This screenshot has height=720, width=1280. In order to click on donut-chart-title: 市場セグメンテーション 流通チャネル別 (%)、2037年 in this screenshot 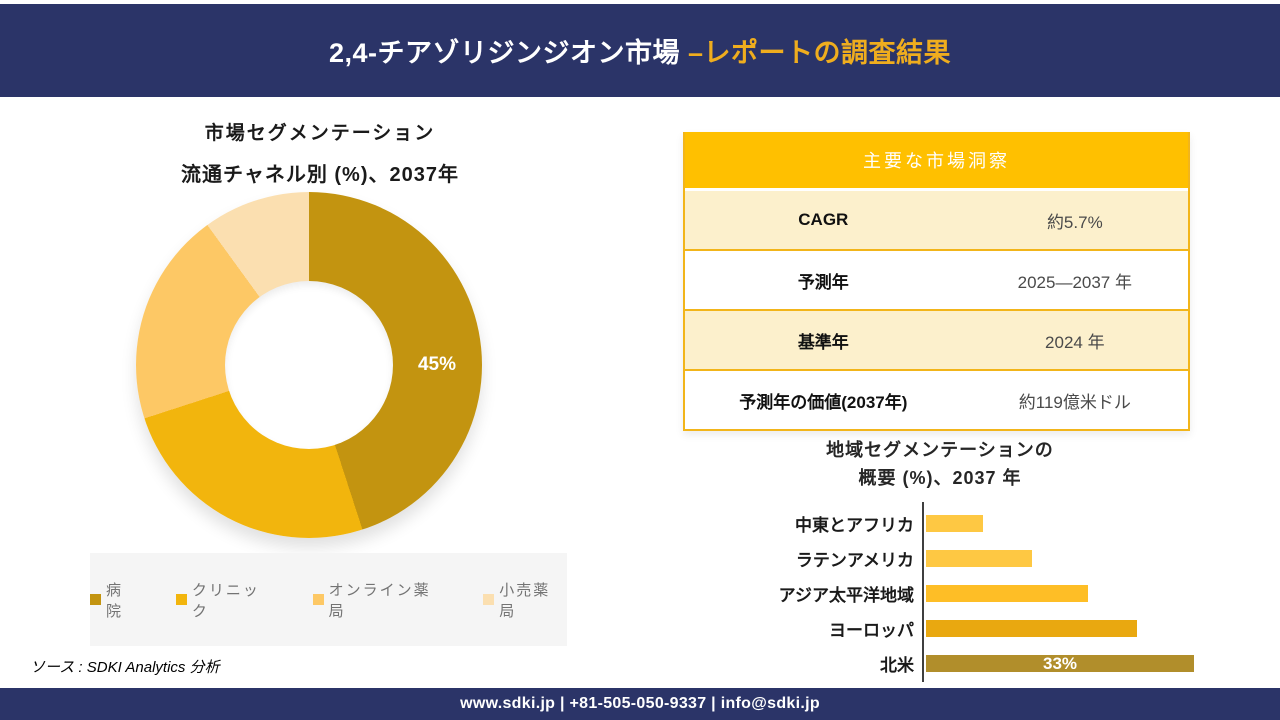, I will do `click(320, 152)`.